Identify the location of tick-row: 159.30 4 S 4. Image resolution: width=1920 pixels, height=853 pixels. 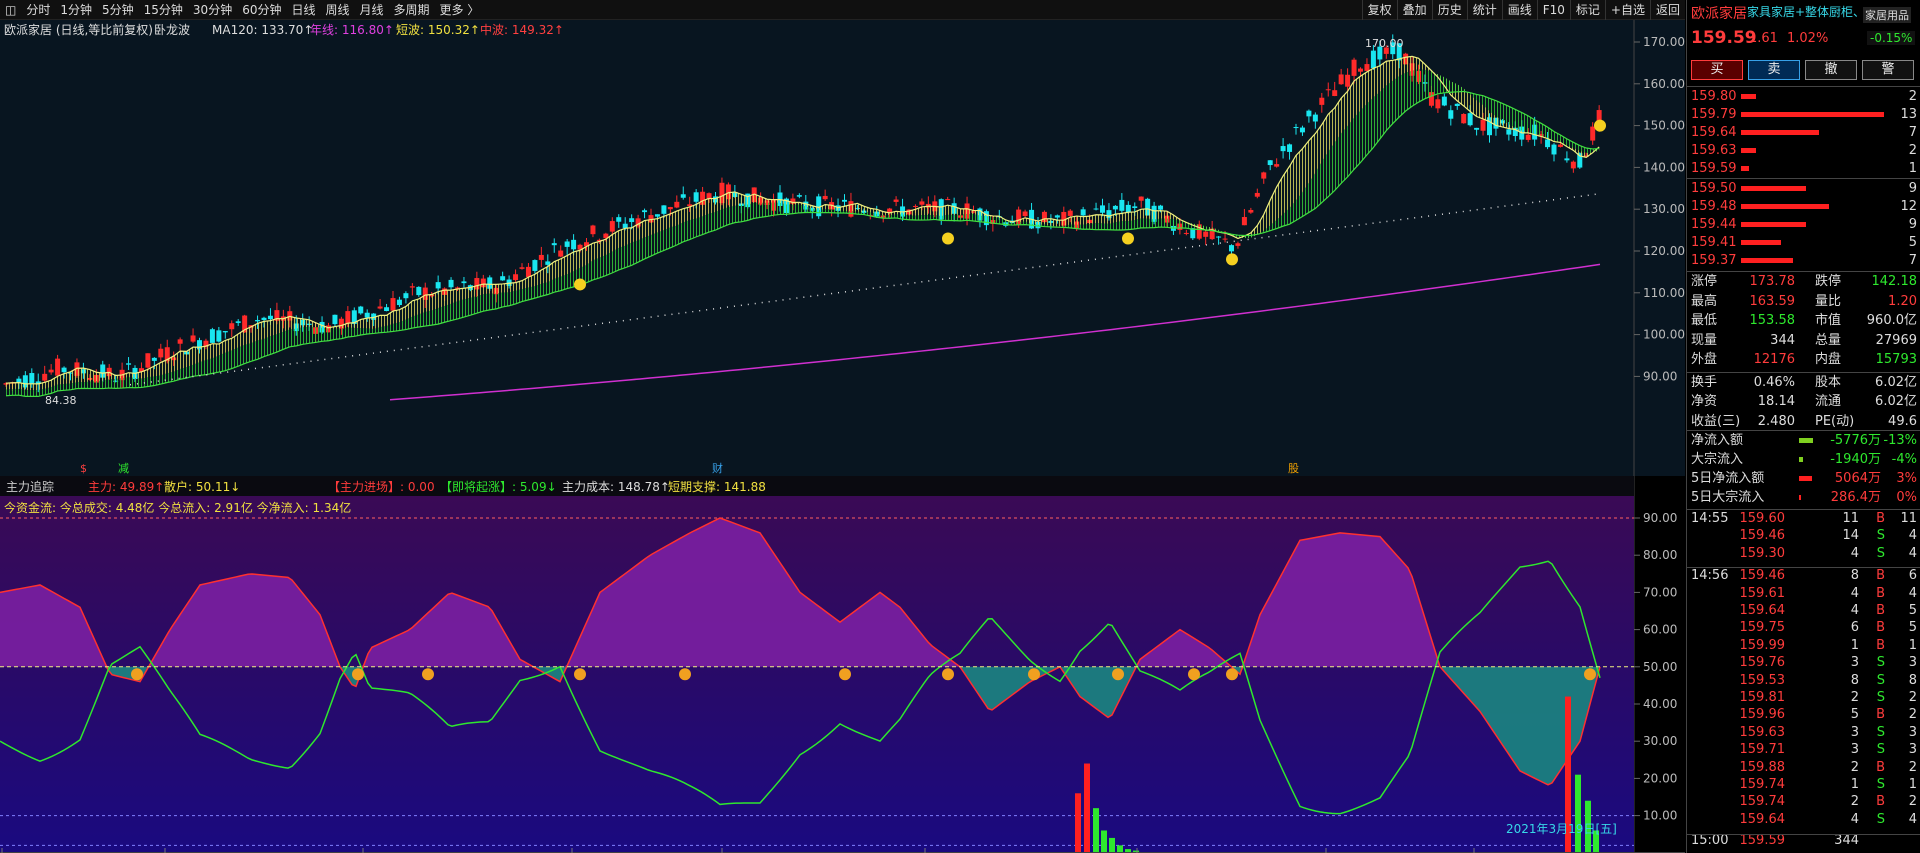
(1803, 554).